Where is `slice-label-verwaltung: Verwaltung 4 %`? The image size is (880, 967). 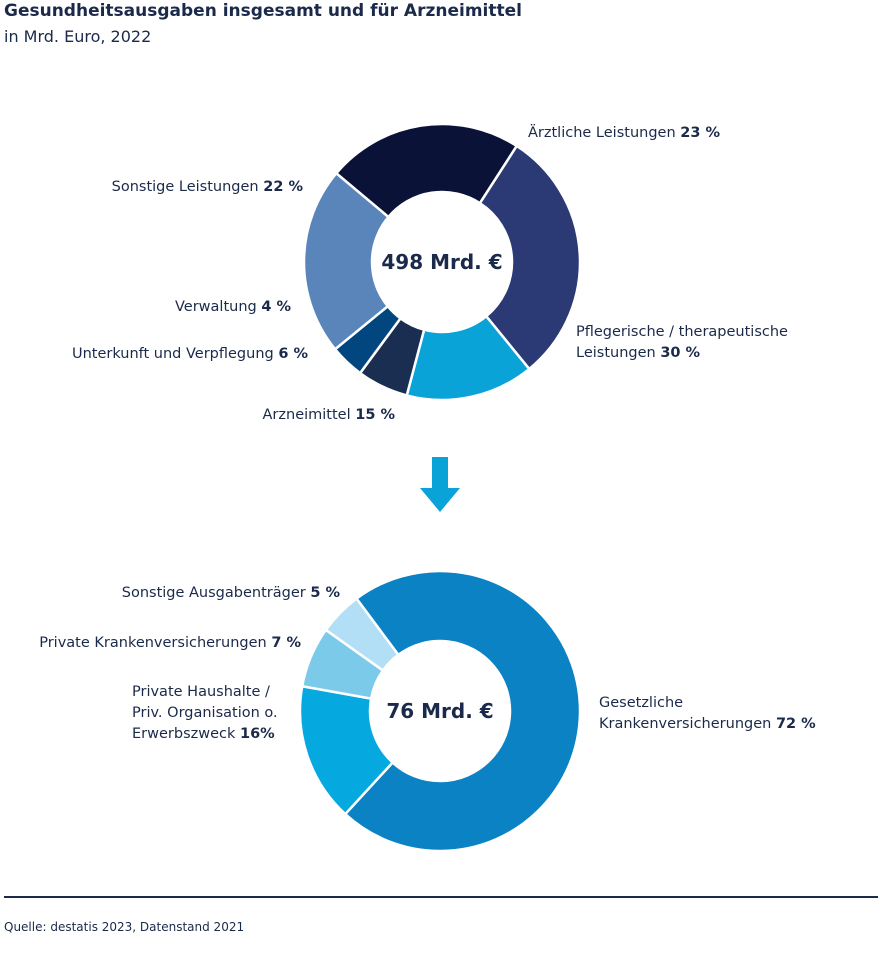 slice-label-verwaltung: Verwaltung 4 % is located at coordinates (233, 307).